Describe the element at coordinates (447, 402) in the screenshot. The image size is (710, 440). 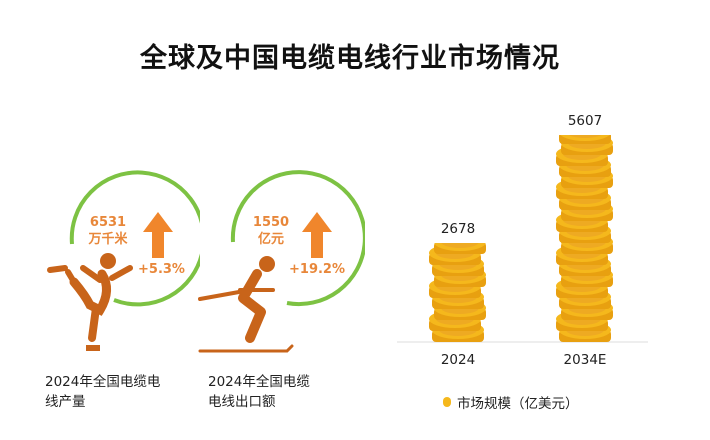
I see `legend-coin-icon` at that location.